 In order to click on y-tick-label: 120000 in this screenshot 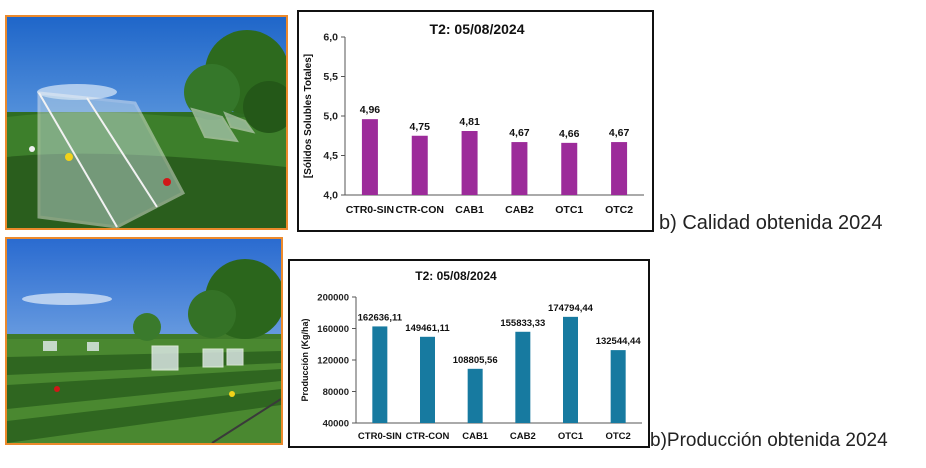, I will do `click(333, 361)`.